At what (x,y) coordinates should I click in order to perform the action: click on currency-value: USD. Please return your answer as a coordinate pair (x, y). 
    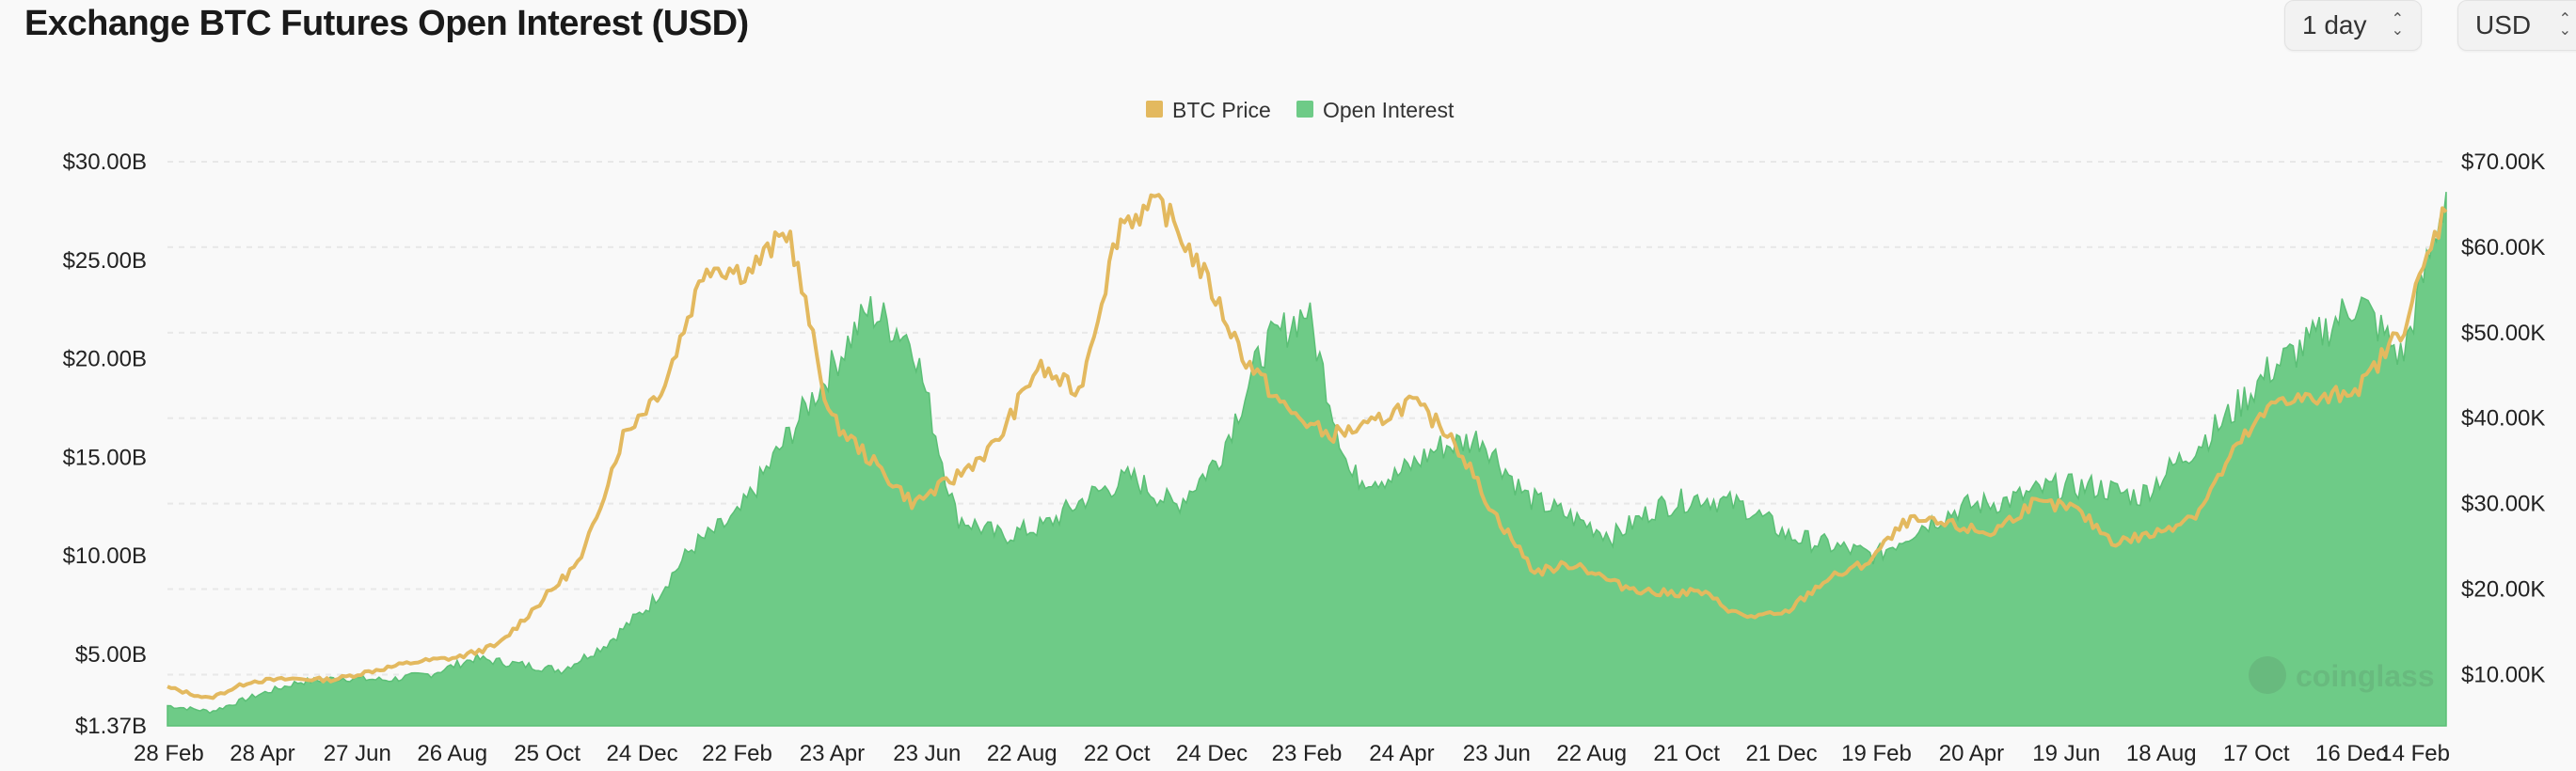
    Looking at the image, I should click on (2503, 24).